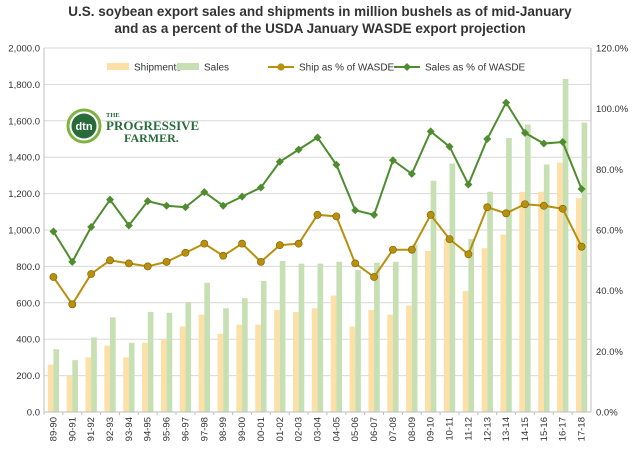  What do you see at coordinates (431, 429) in the screenshot?
I see `x-axis-tick-label: 09-10` at bounding box center [431, 429].